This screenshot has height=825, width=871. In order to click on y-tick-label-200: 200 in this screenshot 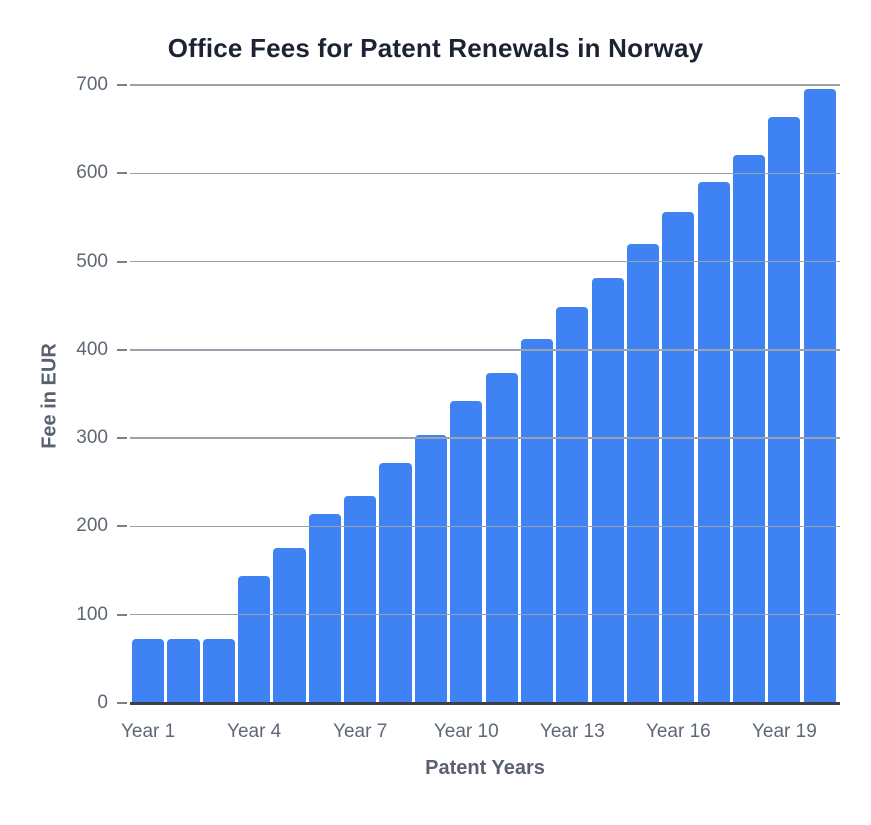, I will do `click(92, 526)`.